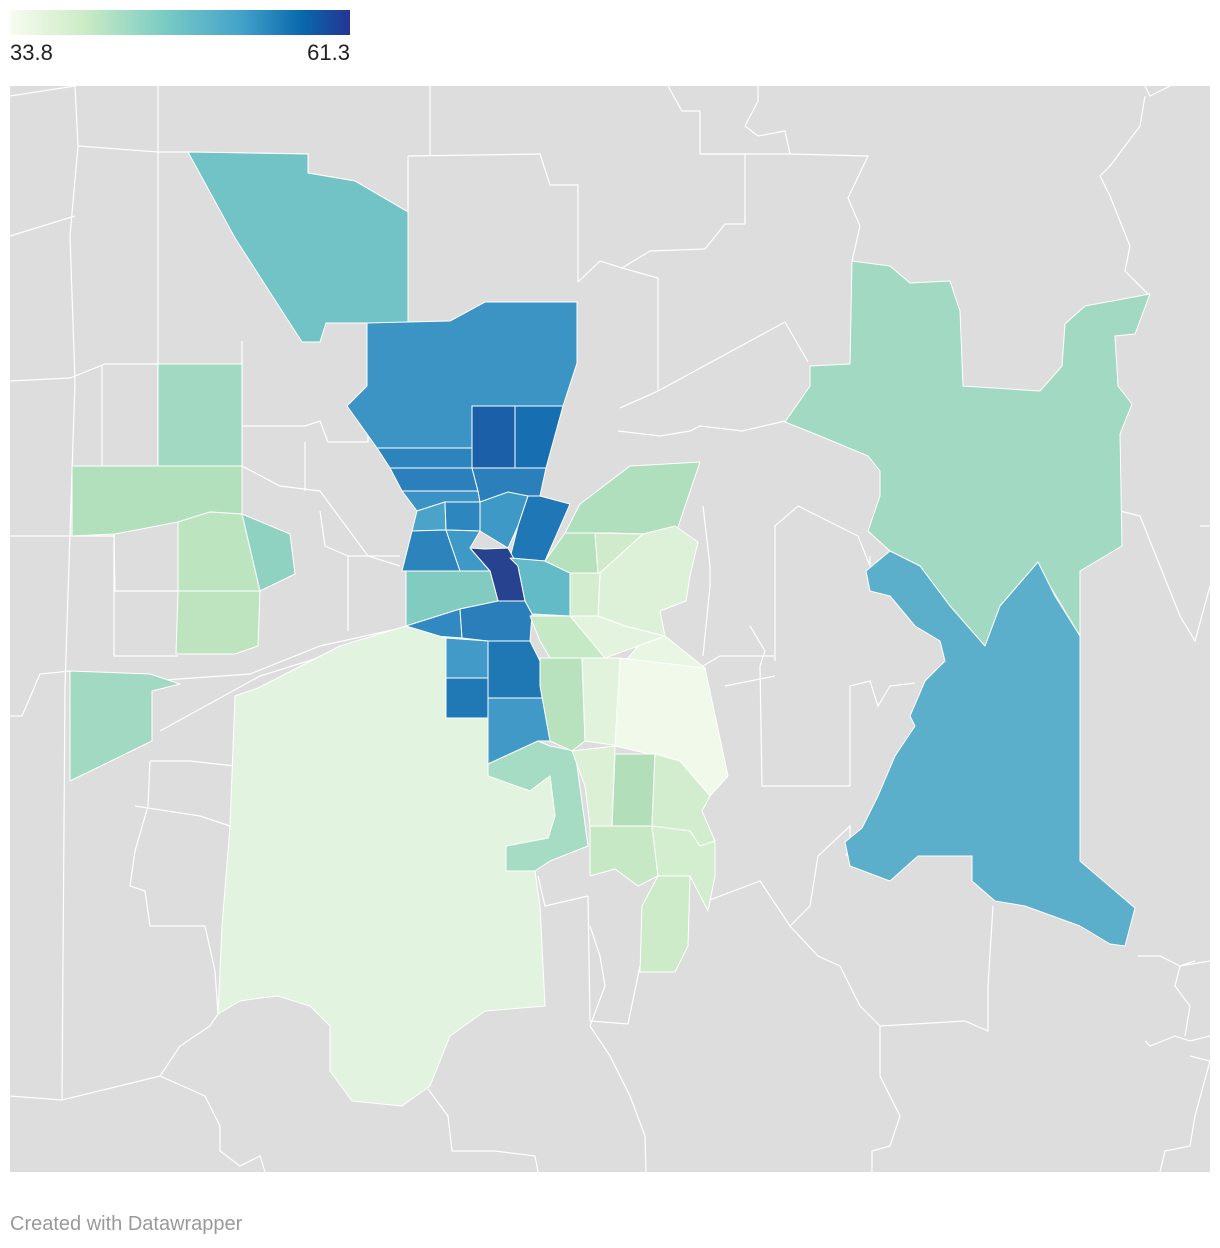 The image size is (1220, 1248). I want to click on datawrapper-credit: Created with Datawrapper, so click(126, 1224).